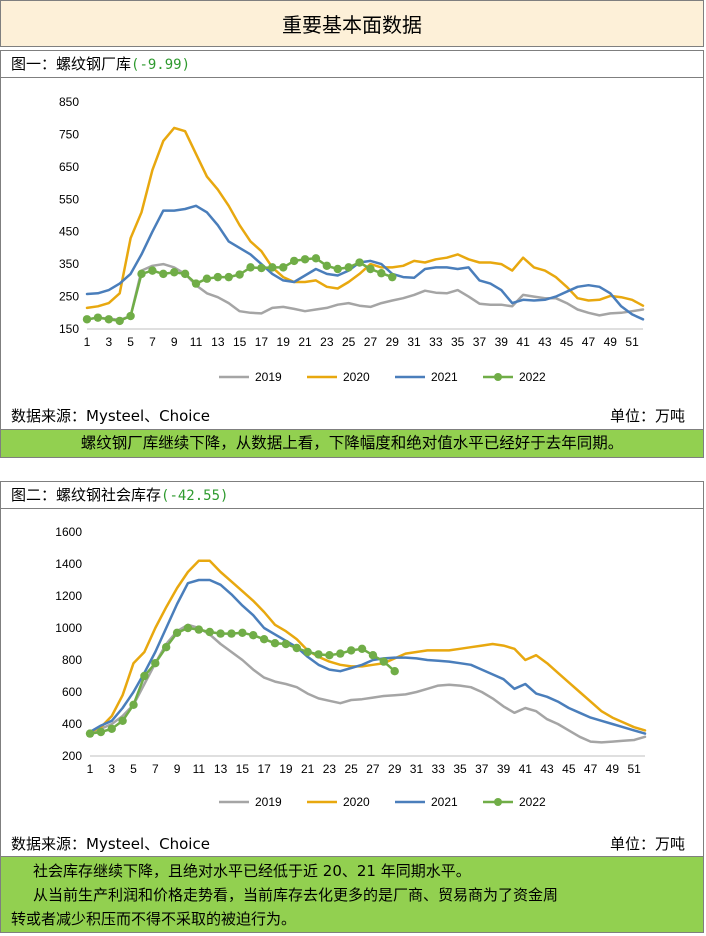 This screenshot has width=706, height=936. I want to click on x-tick-label: 47, so click(589, 342).